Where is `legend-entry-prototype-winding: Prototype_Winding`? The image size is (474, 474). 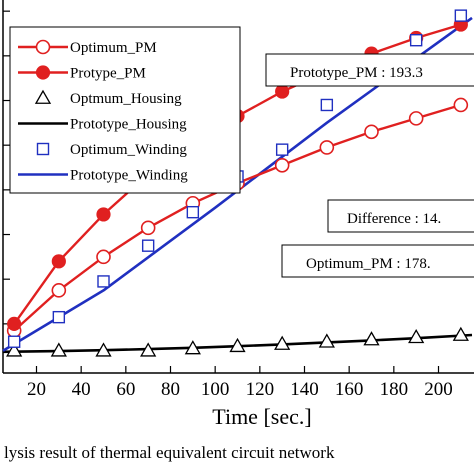 legend-entry-prototype-winding: Prototype_Winding is located at coordinates (103, 176).